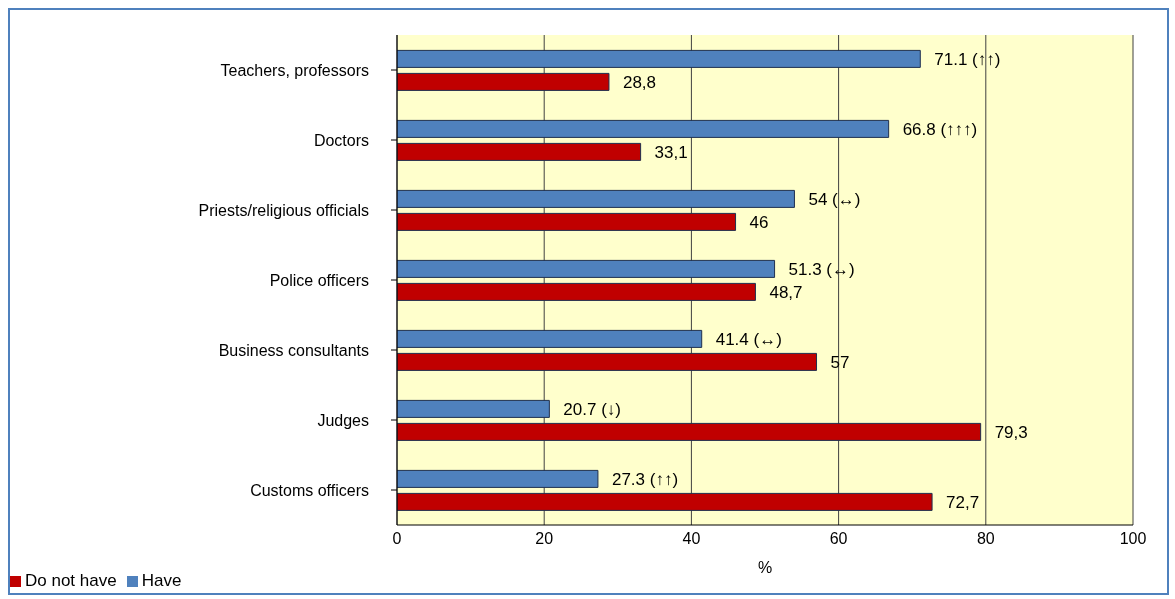 This screenshot has width=1175, height=599. Describe the element at coordinates (639, 82) in the screenshot. I see `data-label: 28,8` at that location.